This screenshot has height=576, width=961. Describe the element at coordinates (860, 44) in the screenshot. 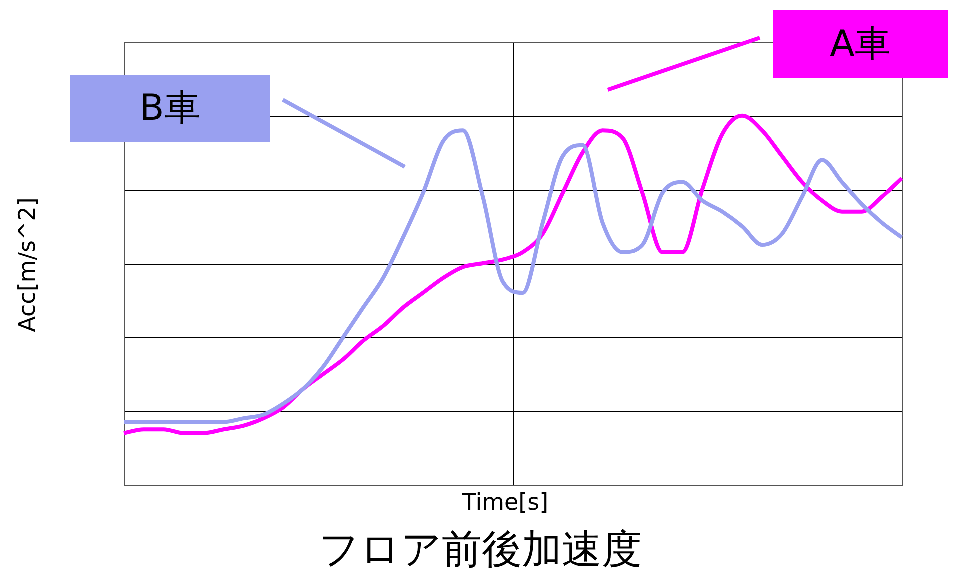

I see `legend-label: A車` at that location.